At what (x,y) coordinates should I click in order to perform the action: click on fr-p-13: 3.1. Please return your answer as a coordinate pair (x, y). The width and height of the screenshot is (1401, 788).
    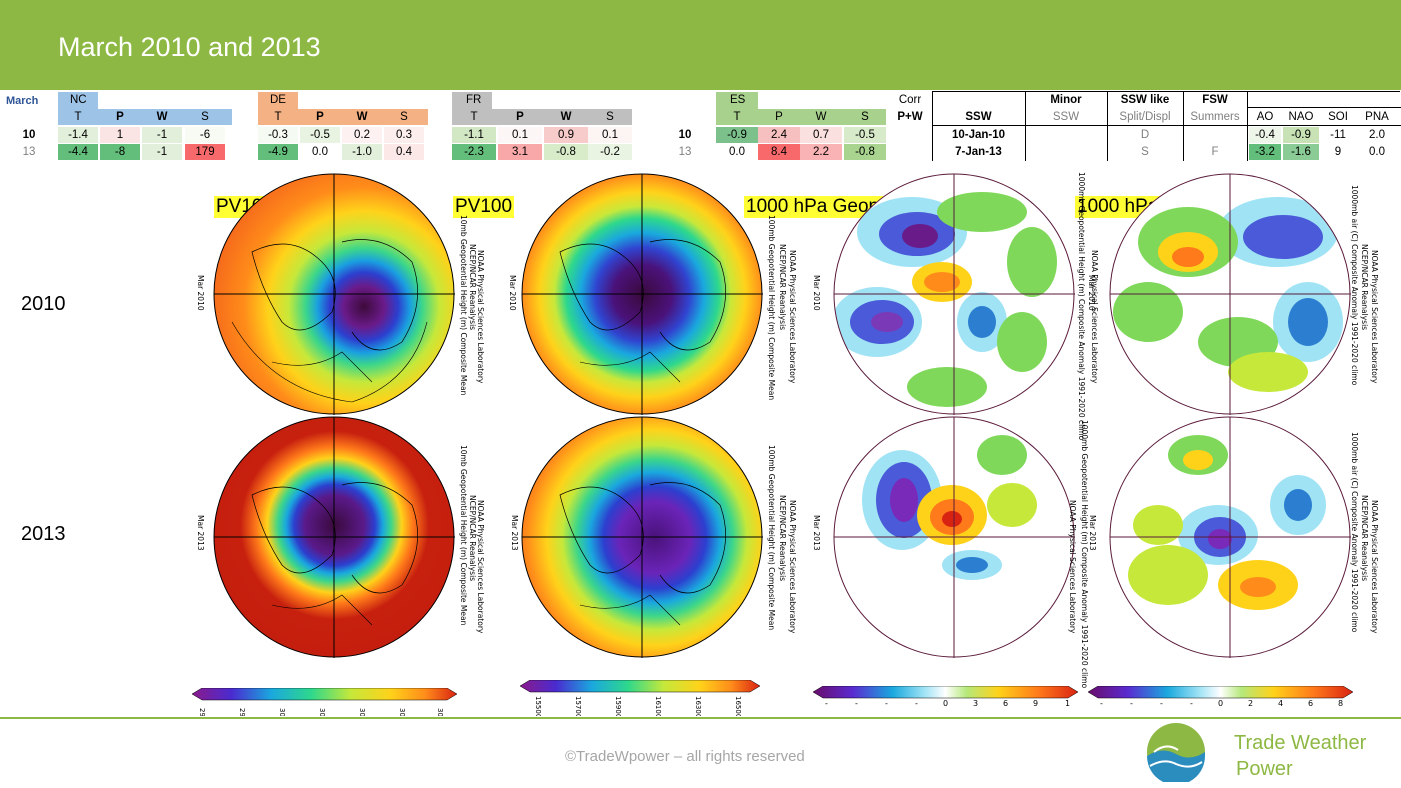
    Looking at the image, I should click on (520, 152).